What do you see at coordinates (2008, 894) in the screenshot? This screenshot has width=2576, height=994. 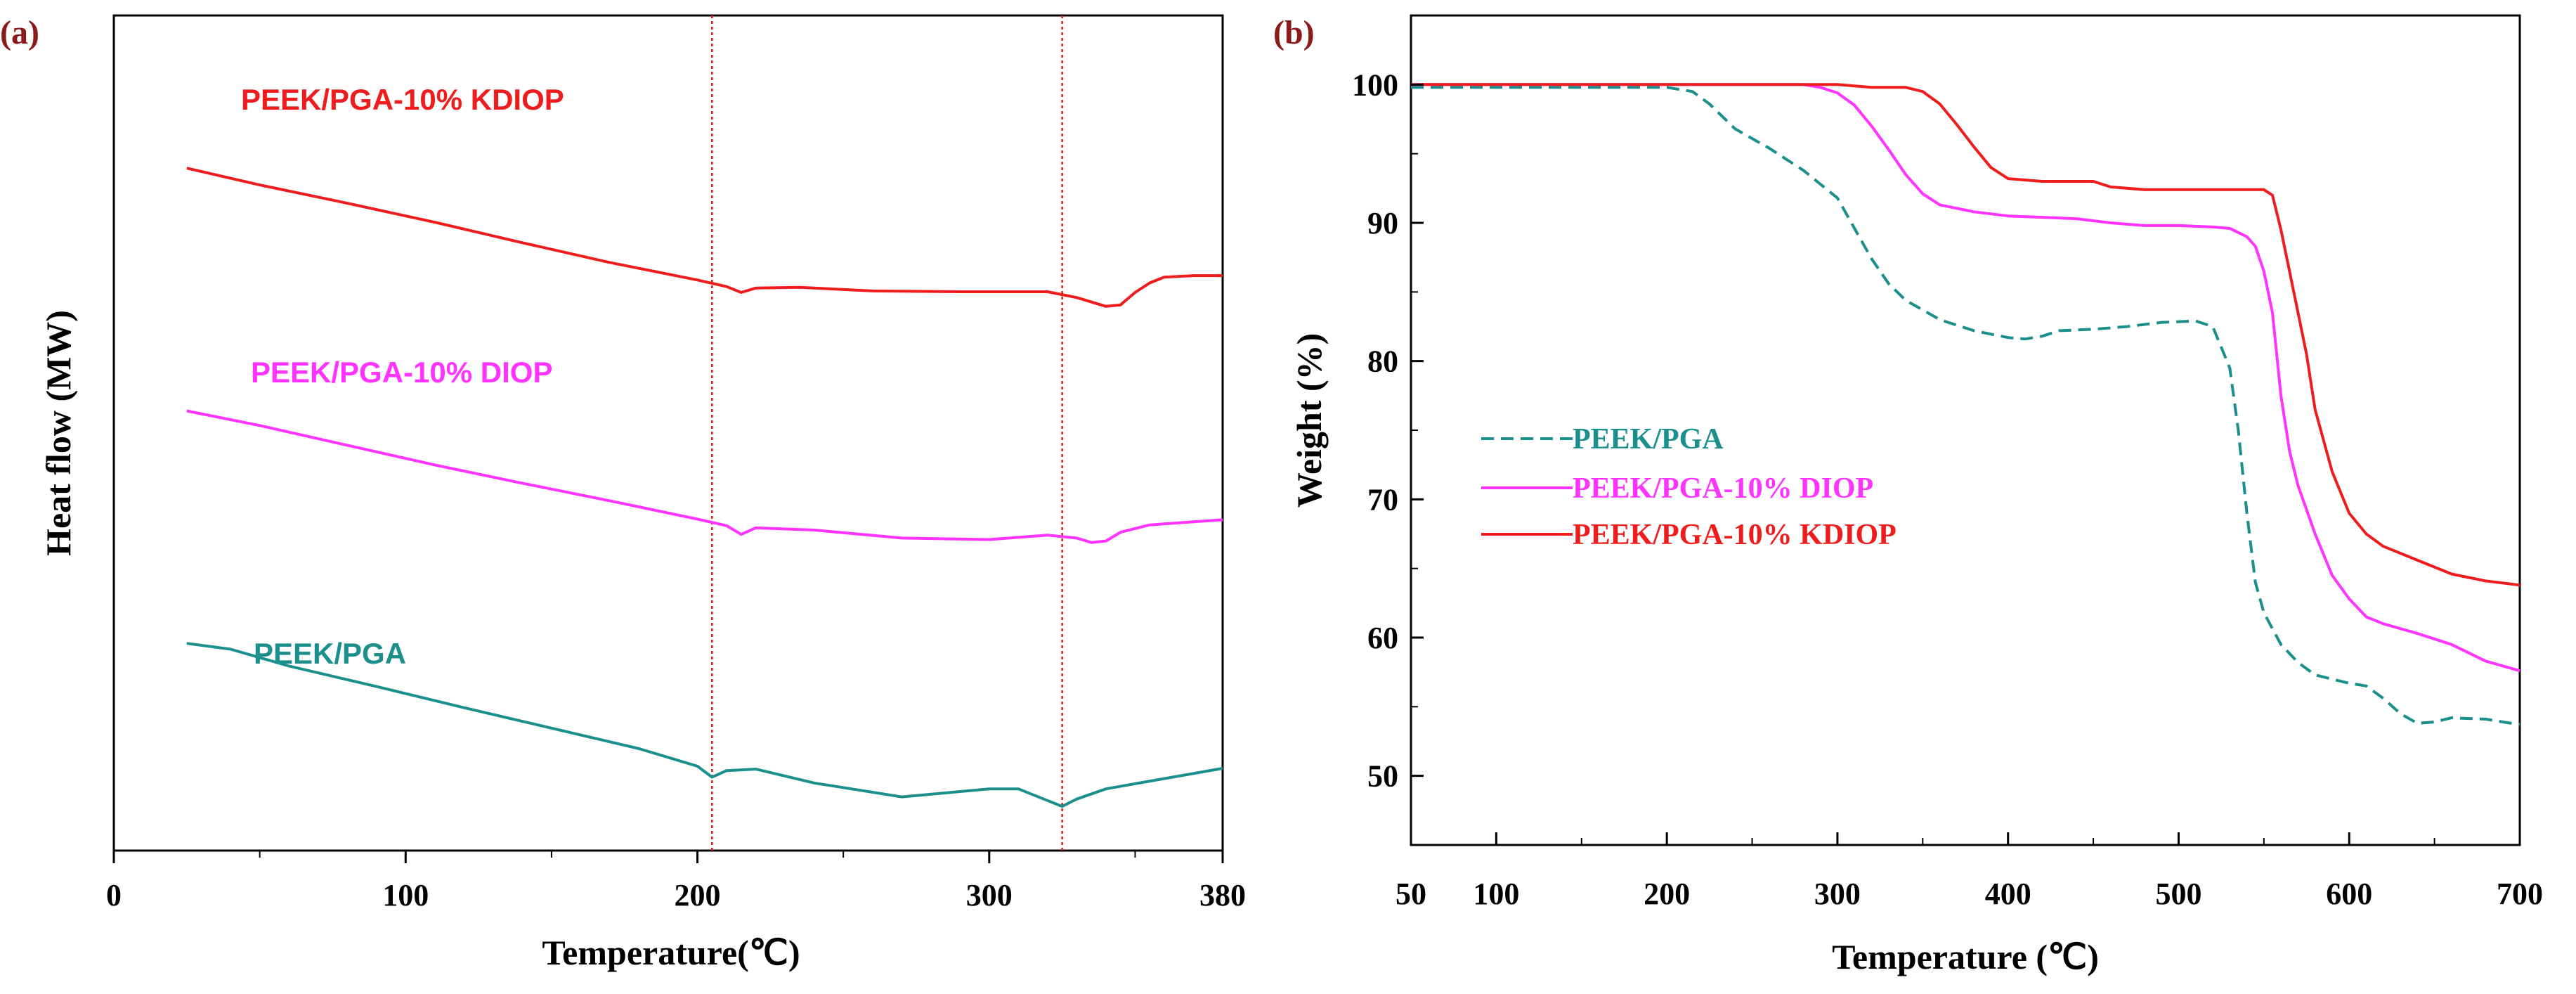 I see `x-tick-label: 400` at bounding box center [2008, 894].